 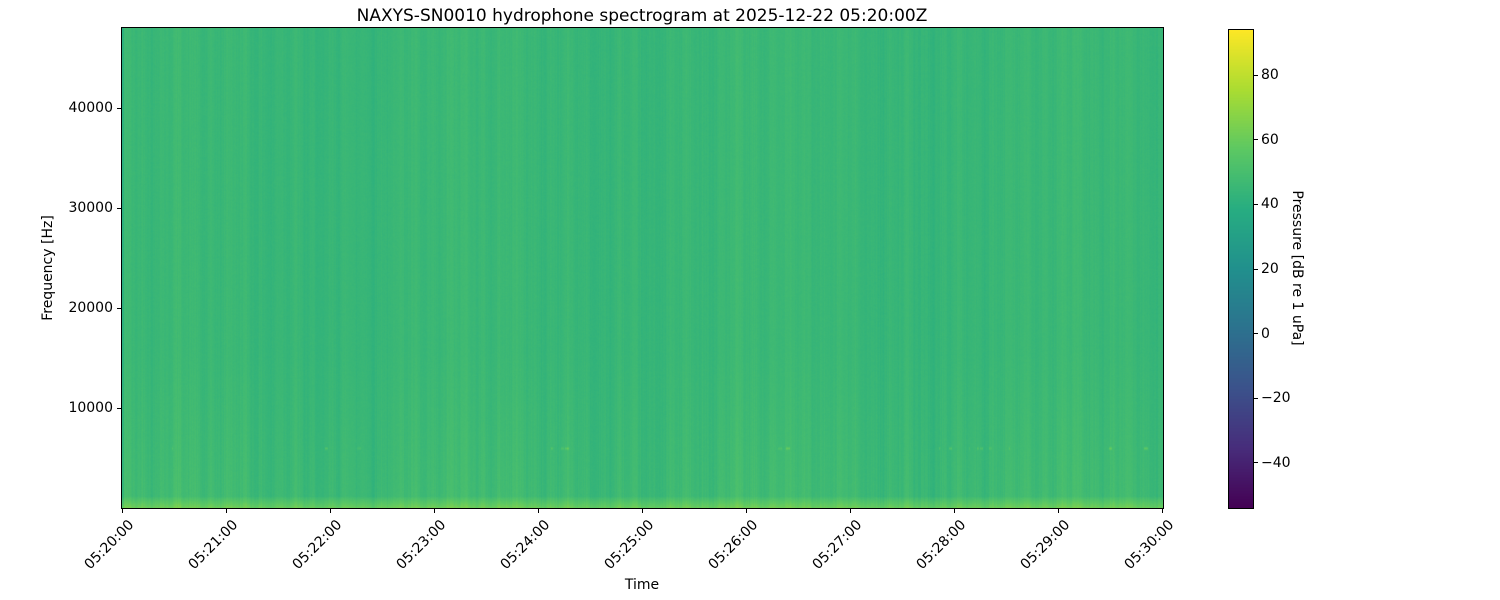 I want to click on colorbar-tick-label: −40, so click(x=1276, y=462).